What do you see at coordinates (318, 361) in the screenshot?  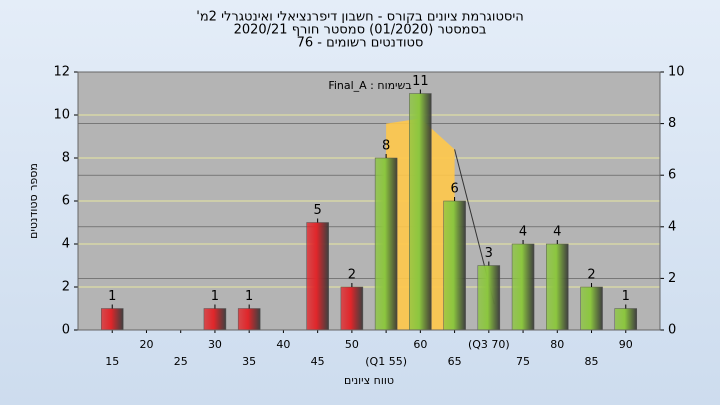 I see `x-tick-label: 45` at bounding box center [318, 361].